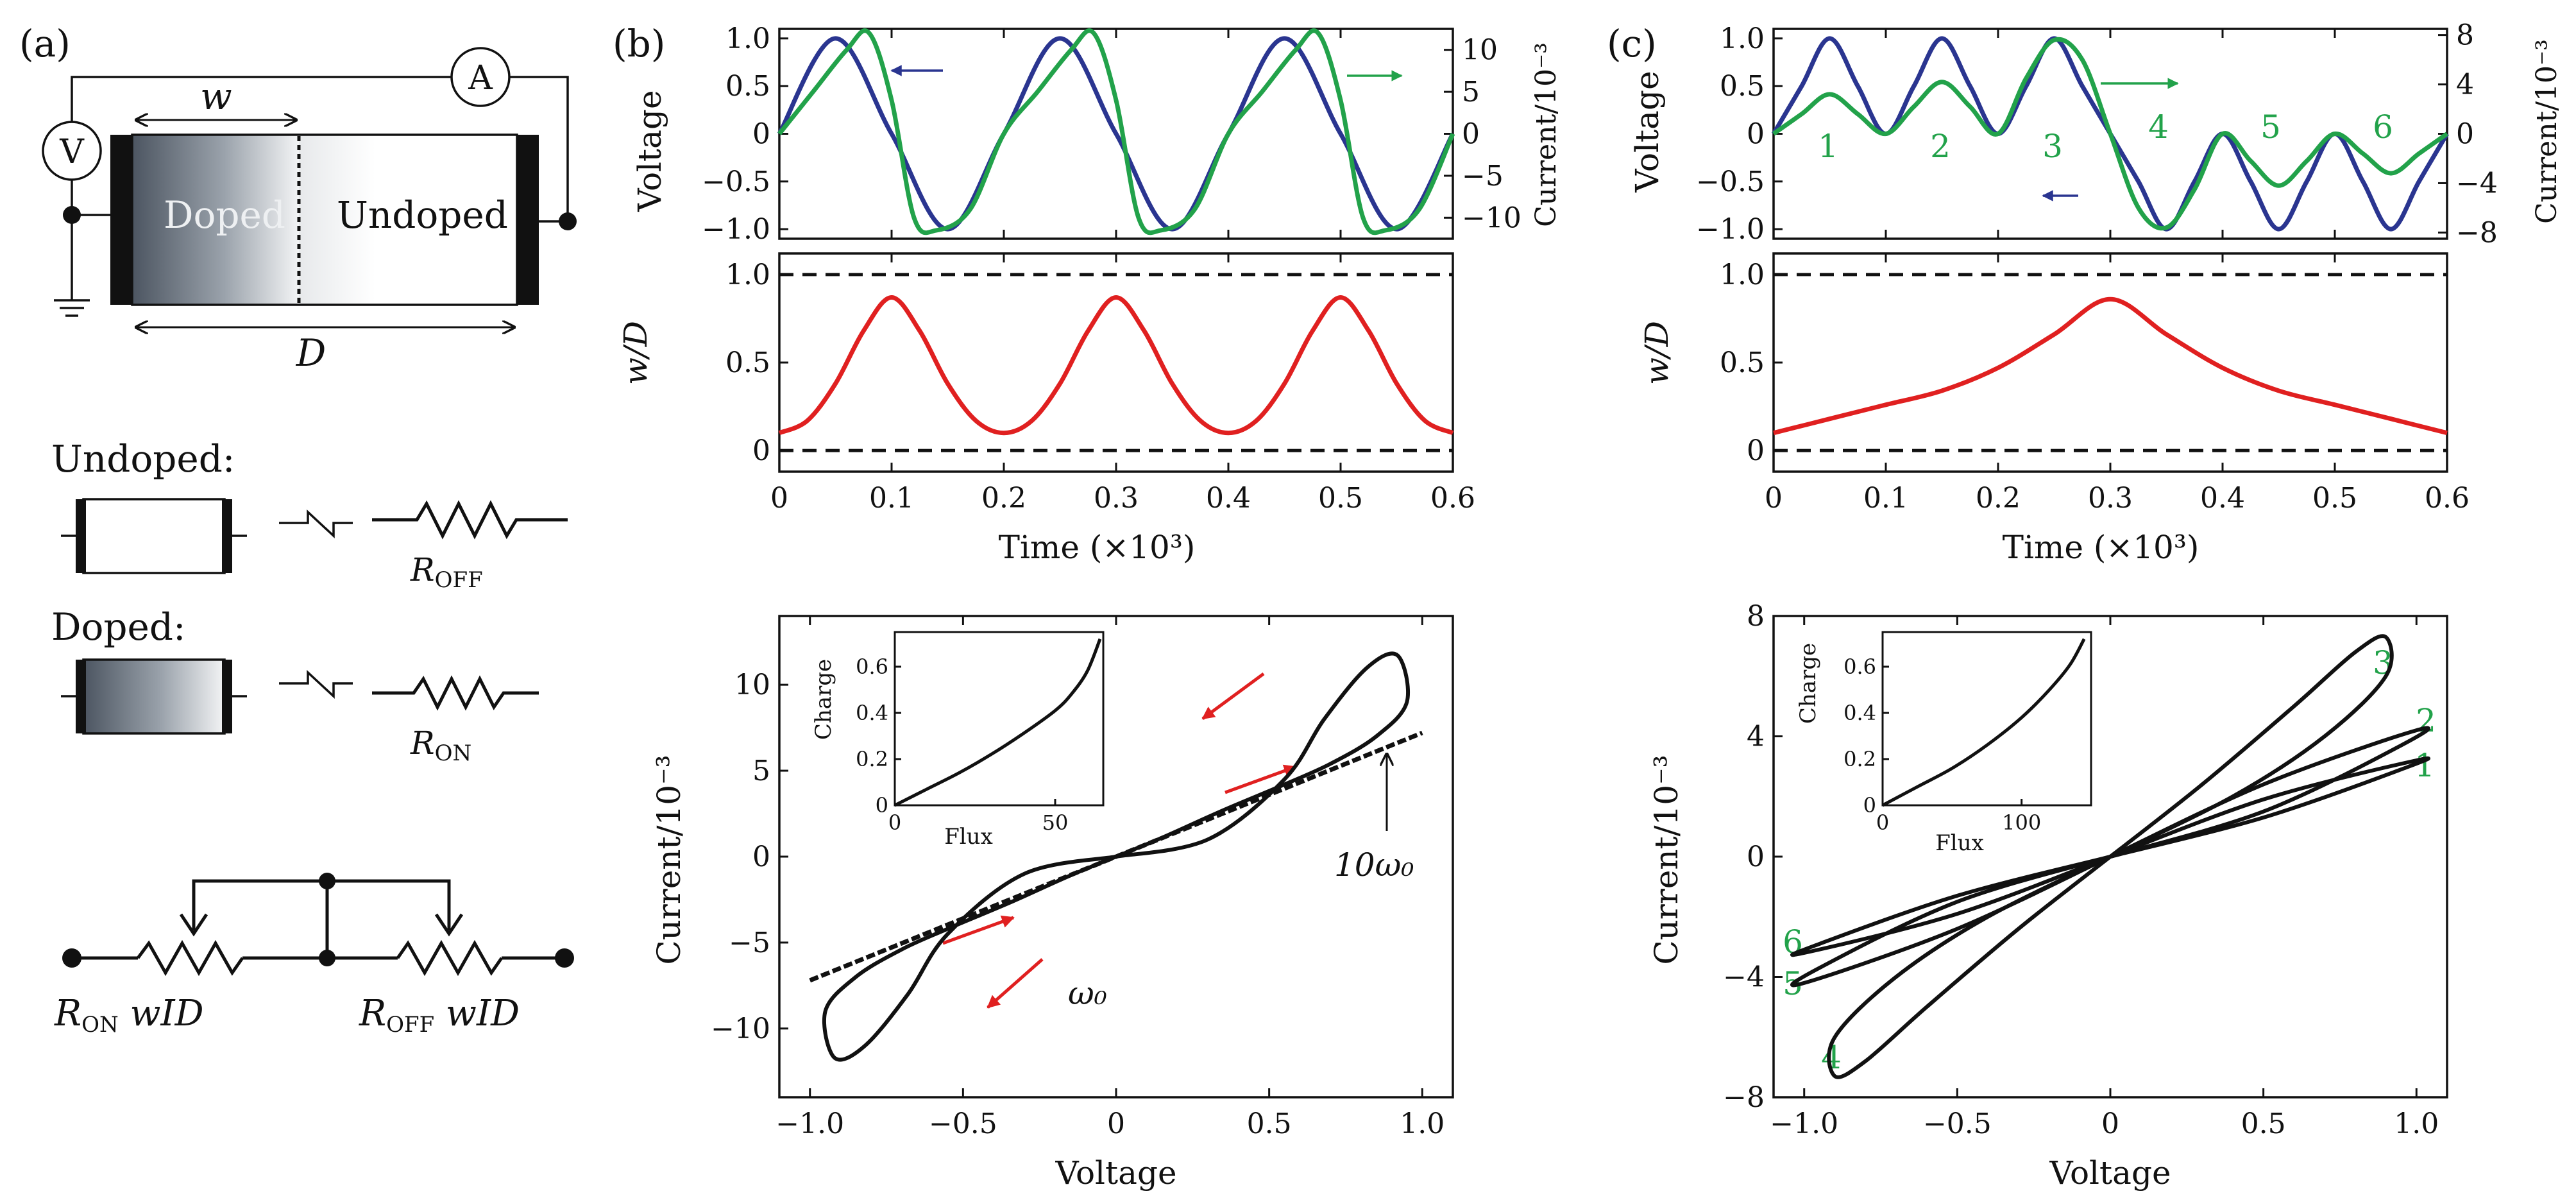  I want to click on y-tick-label: −8, so click(1744, 1097).